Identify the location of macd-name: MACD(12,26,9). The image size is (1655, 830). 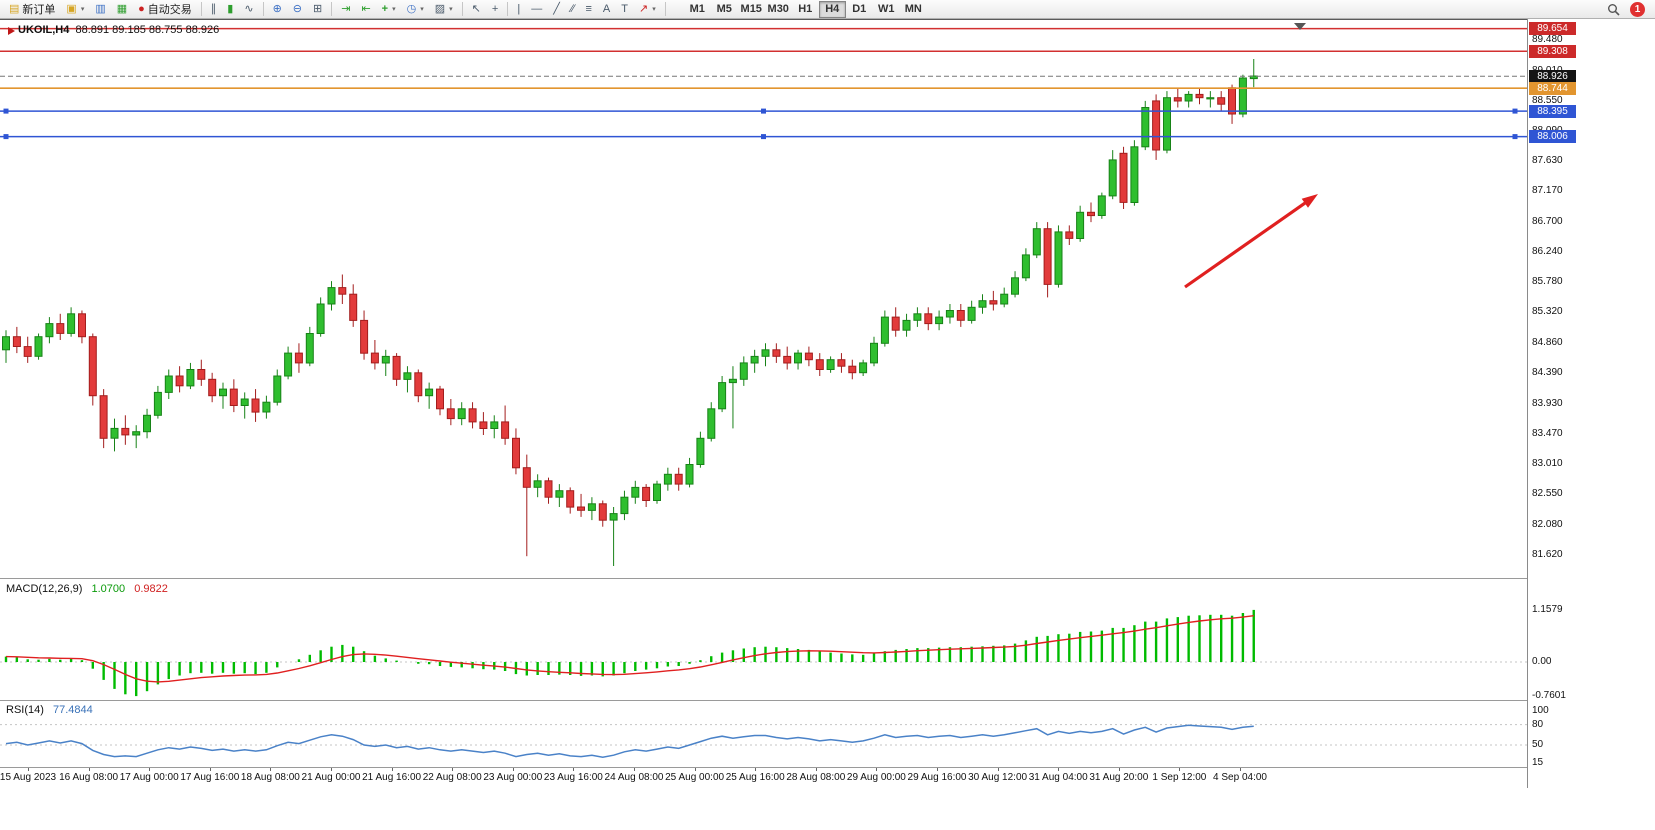
(44, 589).